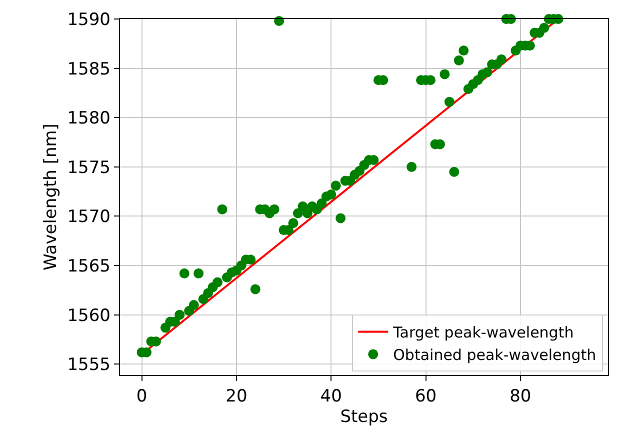  What do you see at coordinates (88, 168) in the screenshot?
I see `y-tick-label: 1575` at bounding box center [88, 168].